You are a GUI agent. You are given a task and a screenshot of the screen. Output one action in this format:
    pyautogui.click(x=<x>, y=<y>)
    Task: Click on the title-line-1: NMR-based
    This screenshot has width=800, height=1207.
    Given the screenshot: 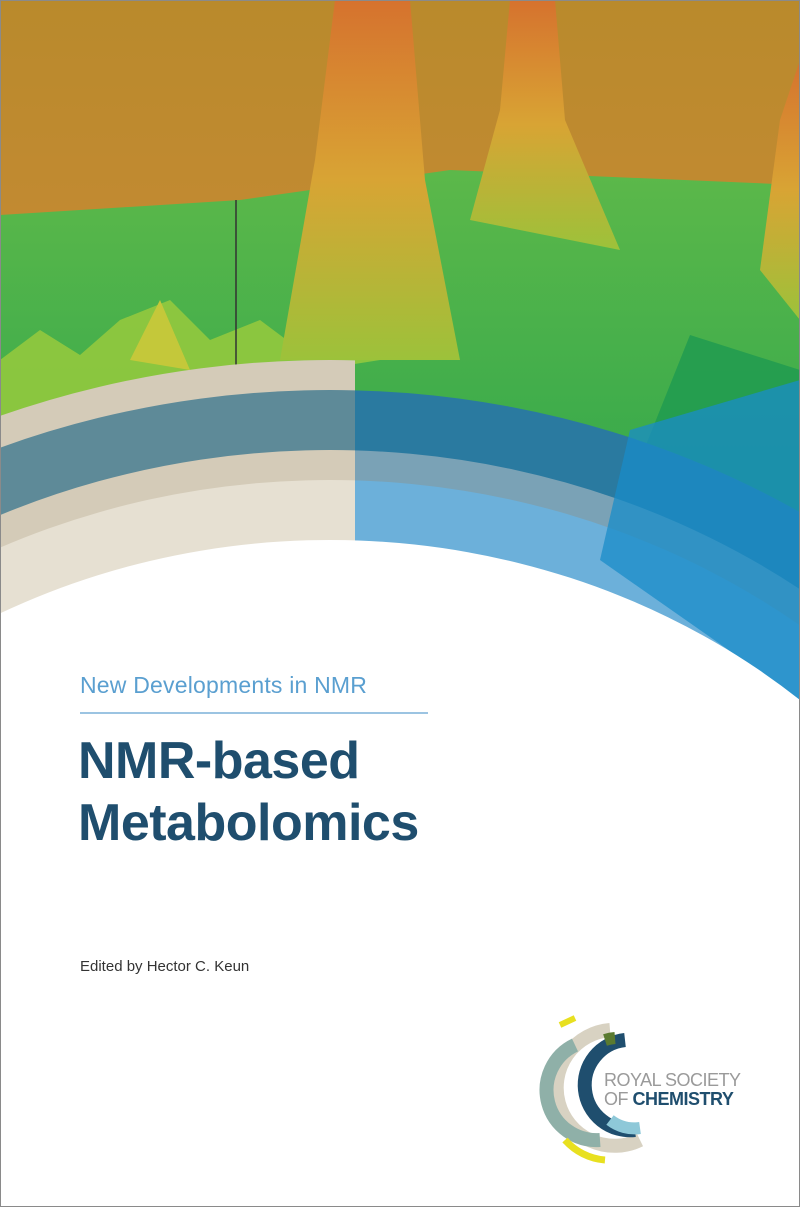 What is the action you would take?
    pyautogui.click(x=219, y=761)
    